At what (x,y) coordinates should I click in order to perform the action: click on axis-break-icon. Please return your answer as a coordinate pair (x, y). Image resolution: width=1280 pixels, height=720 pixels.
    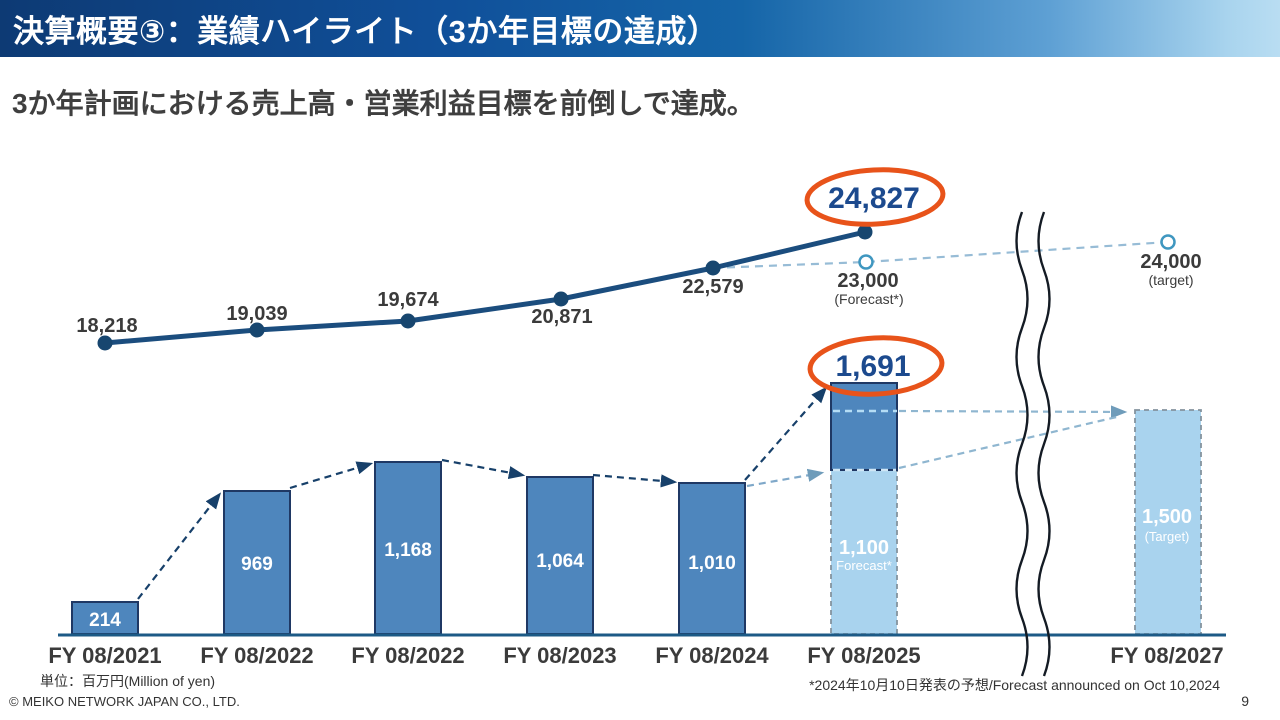
    Looking at the image, I should click on (1033, 444).